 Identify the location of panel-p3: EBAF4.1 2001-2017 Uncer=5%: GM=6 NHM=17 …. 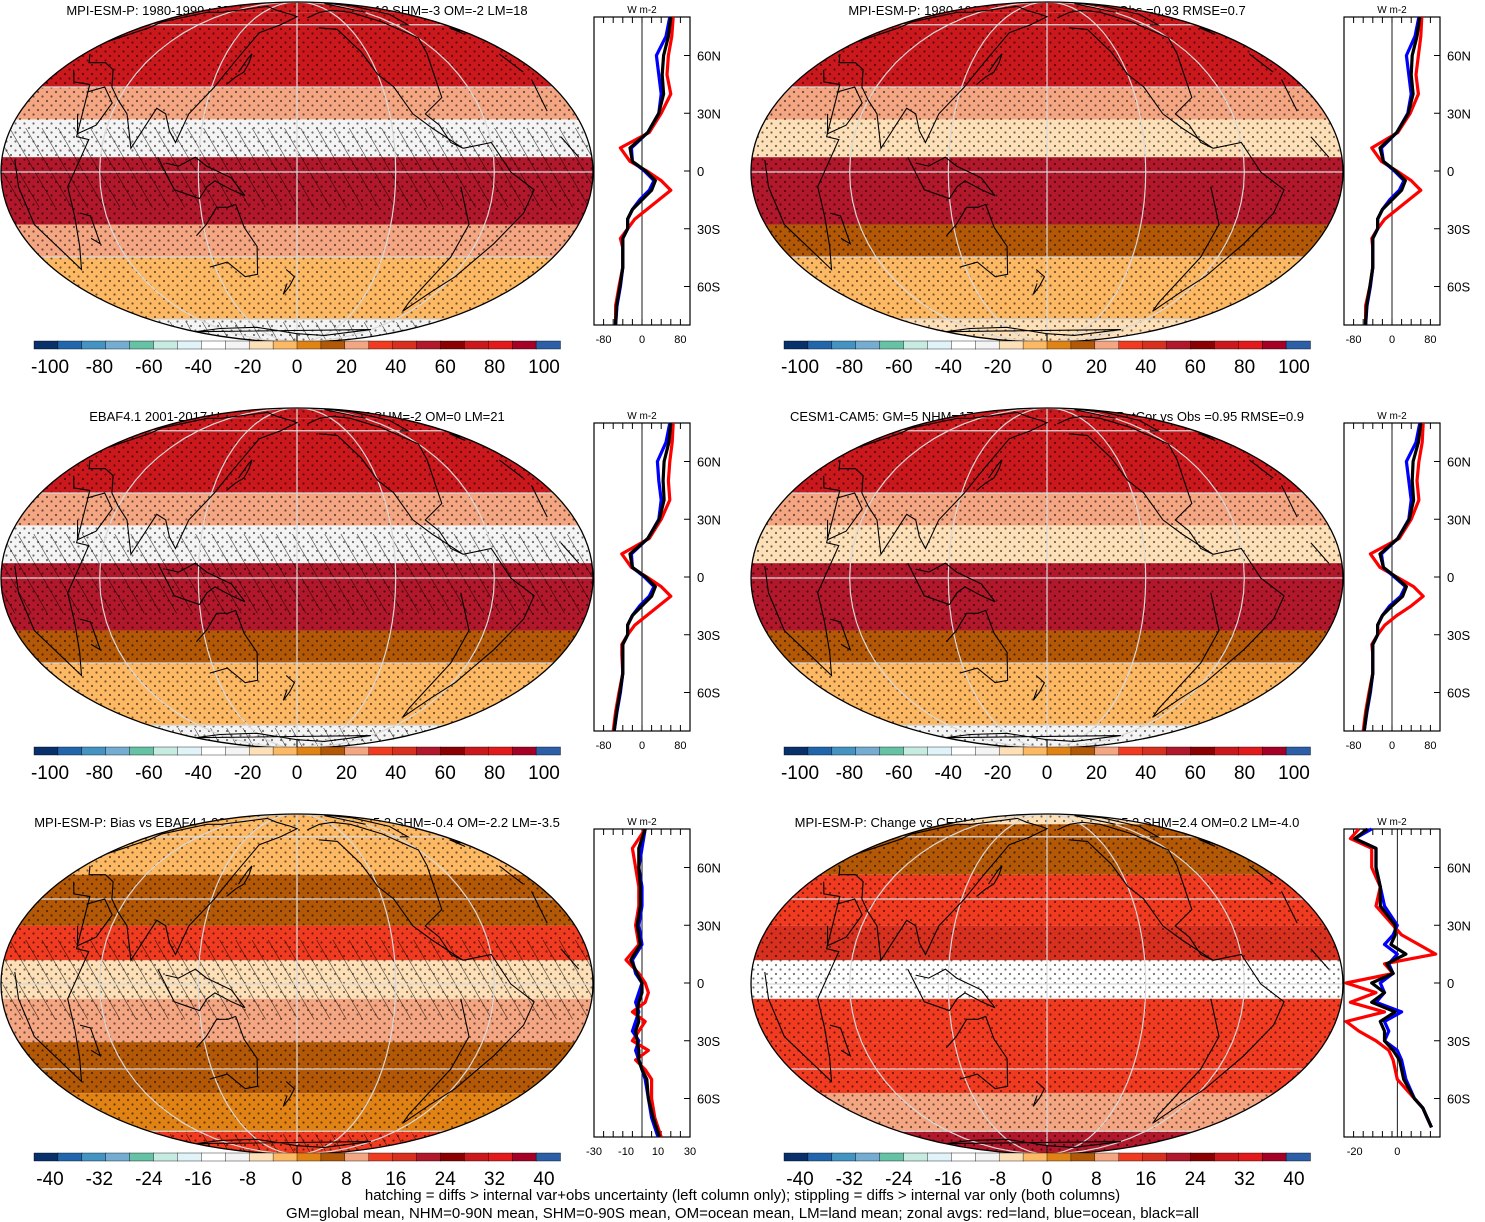
(360, 595).